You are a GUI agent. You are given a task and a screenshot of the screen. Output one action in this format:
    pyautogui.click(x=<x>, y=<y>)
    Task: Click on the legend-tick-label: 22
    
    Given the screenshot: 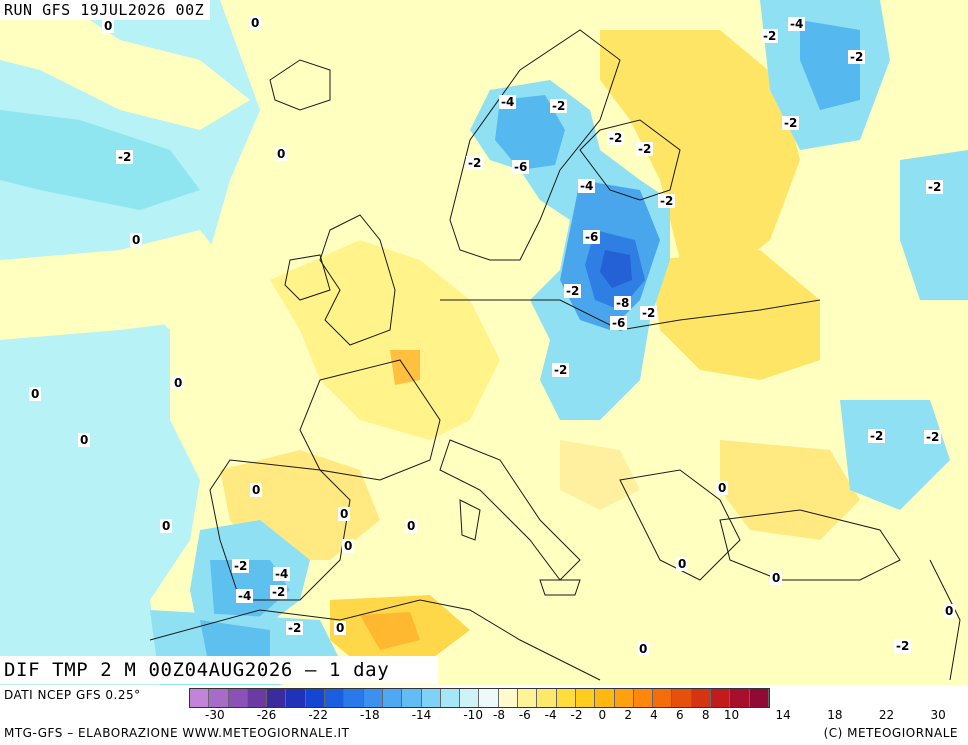 What is the action you would take?
    pyautogui.click(x=886, y=715)
    